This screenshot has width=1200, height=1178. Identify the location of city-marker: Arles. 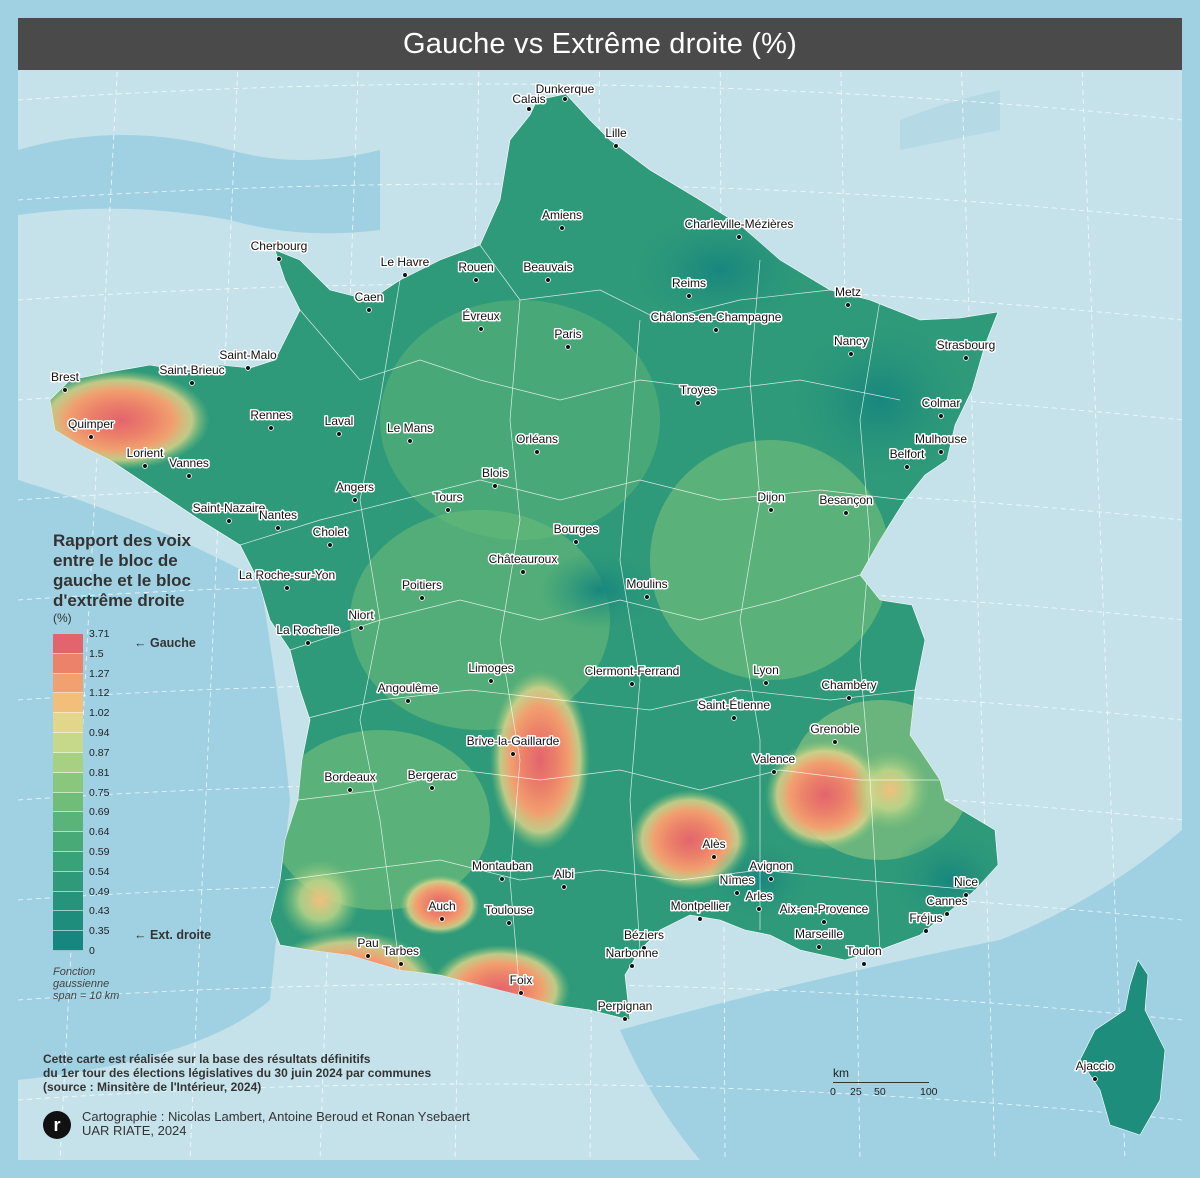
(759, 900).